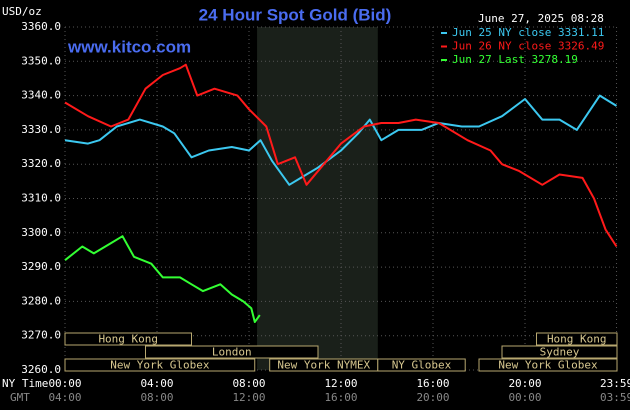 The height and width of the screenshot is (410, 630). What do you see at coordinates (340, 397) in the screenshot?
I see `x2-tick-label: 16:00` at bounding box center [340, 397].